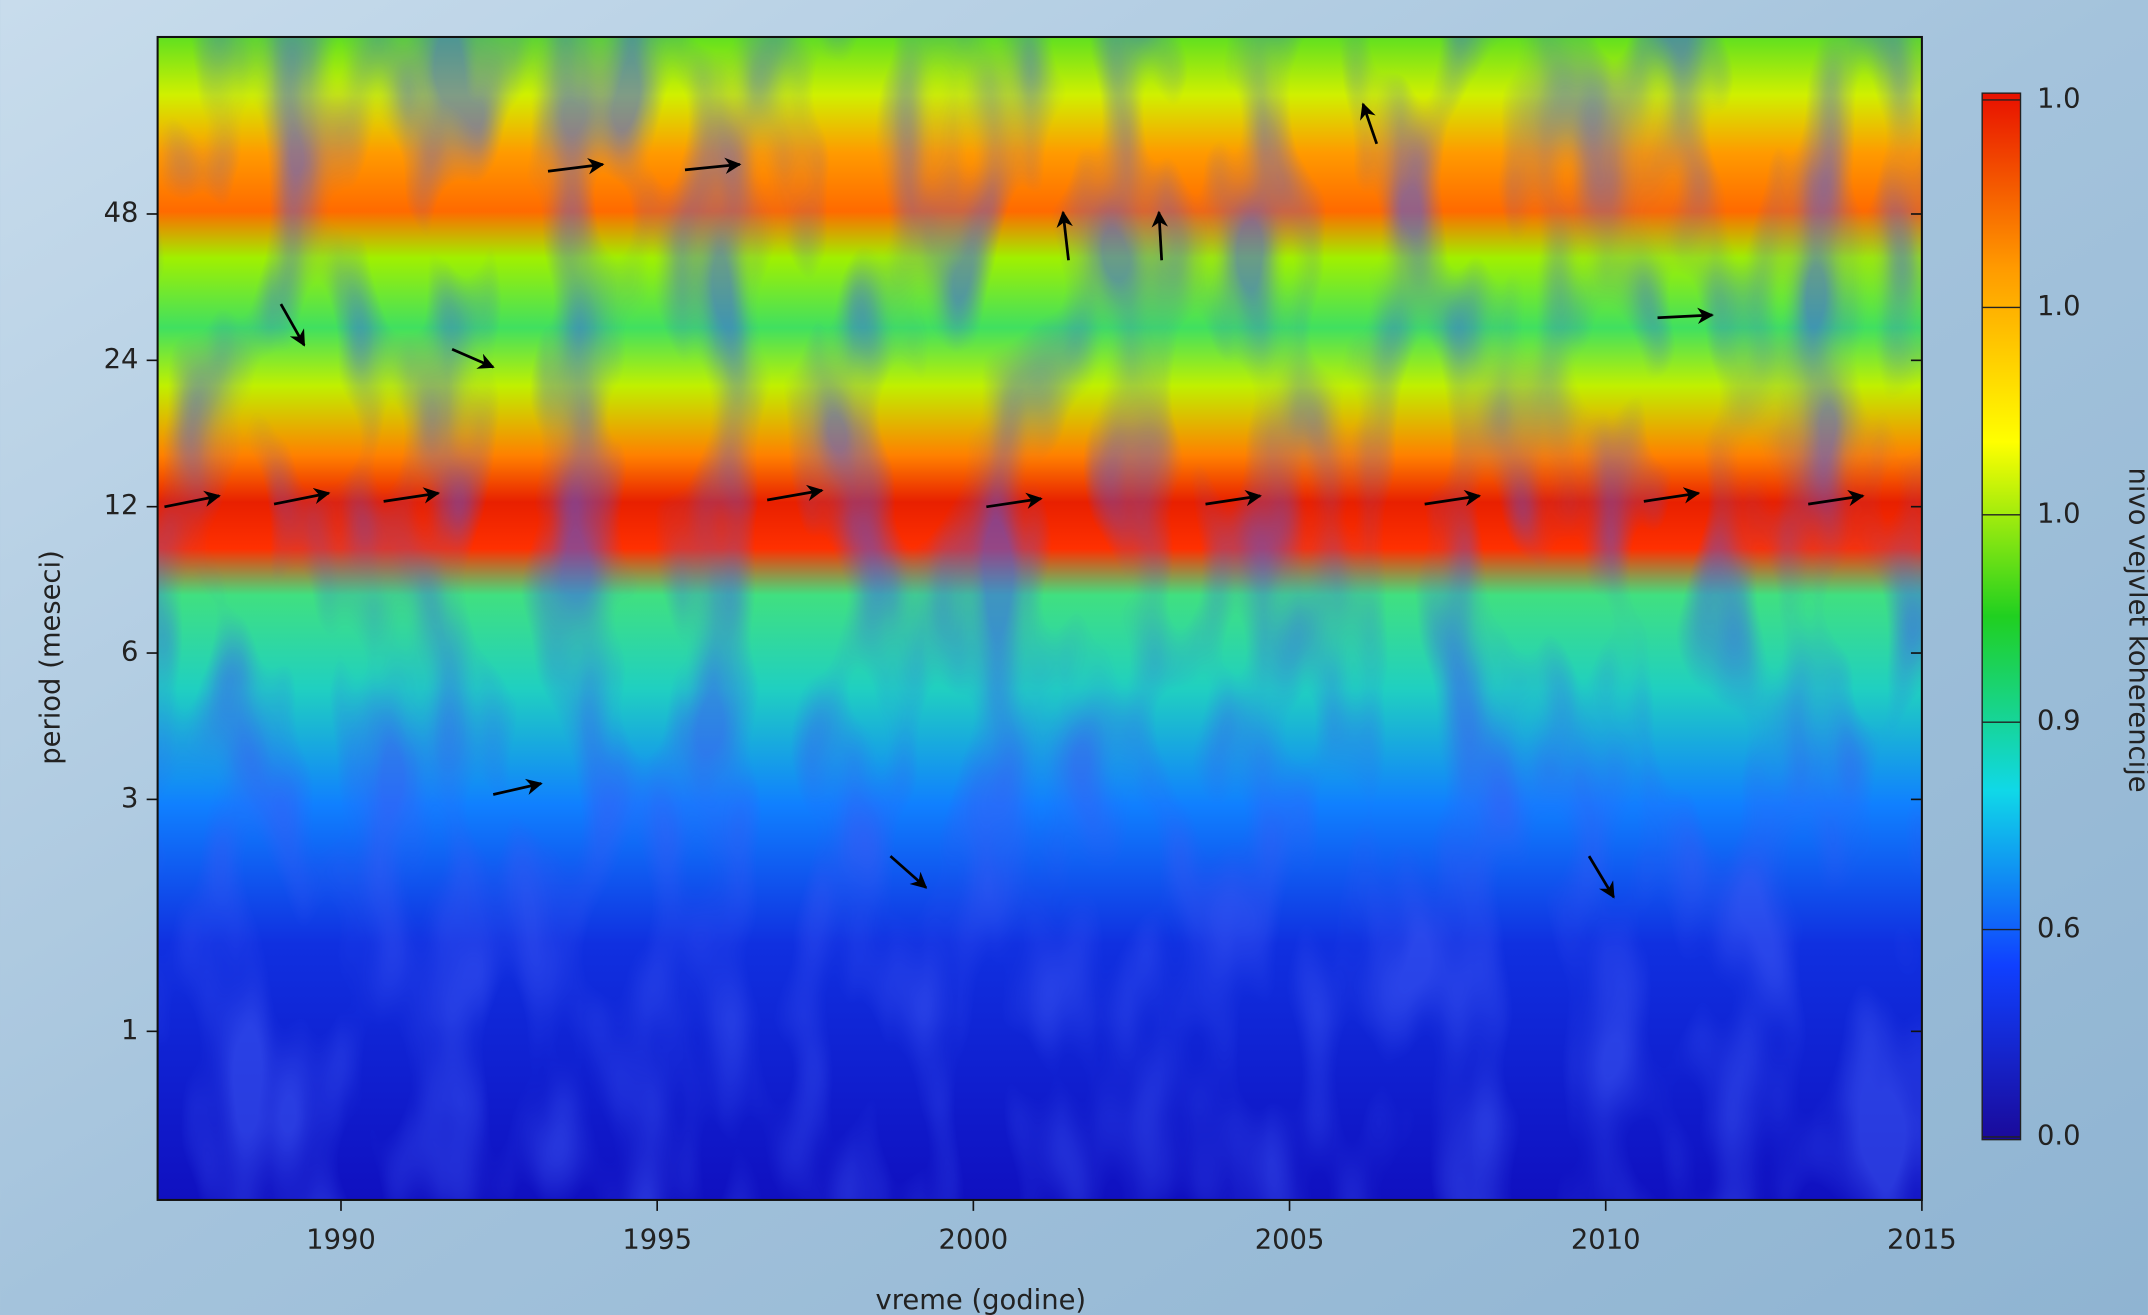 This screenshot has height=1315, width=2148. What do you see at coordinates (2059, 928) in the screenshot?
I see `colorbar-tick-label: 0.6` at bounding box center [2059, 928].